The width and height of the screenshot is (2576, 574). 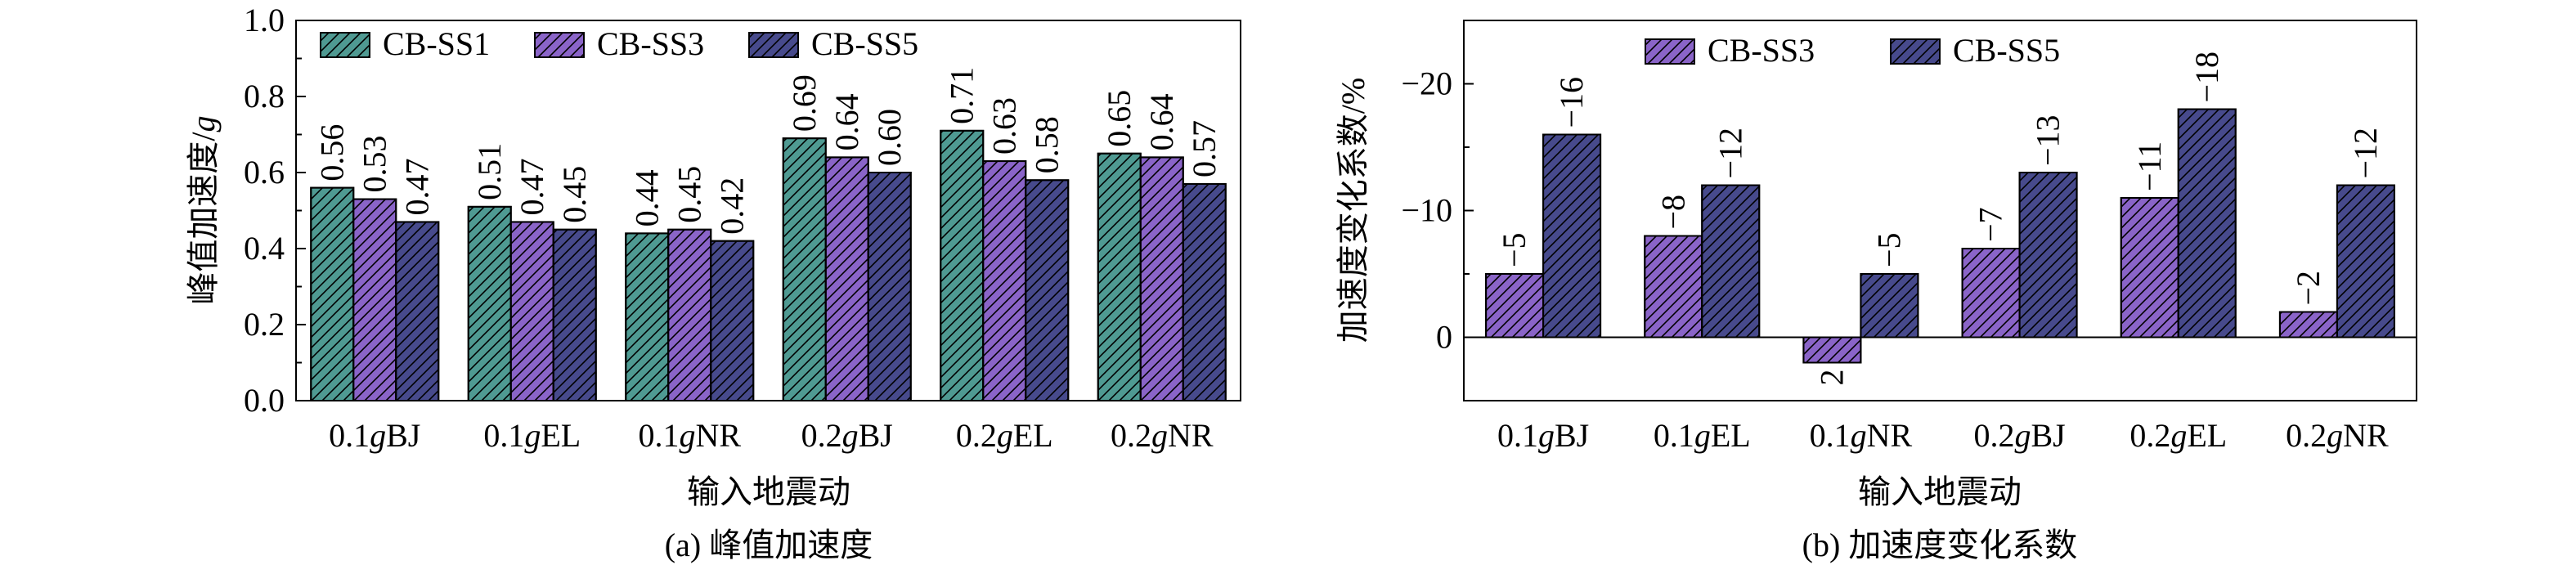 What do you see at coordinates (437, 43) in the screenshot?
I see `legend-label: CB-SS1` at bounding box center [437, 43].